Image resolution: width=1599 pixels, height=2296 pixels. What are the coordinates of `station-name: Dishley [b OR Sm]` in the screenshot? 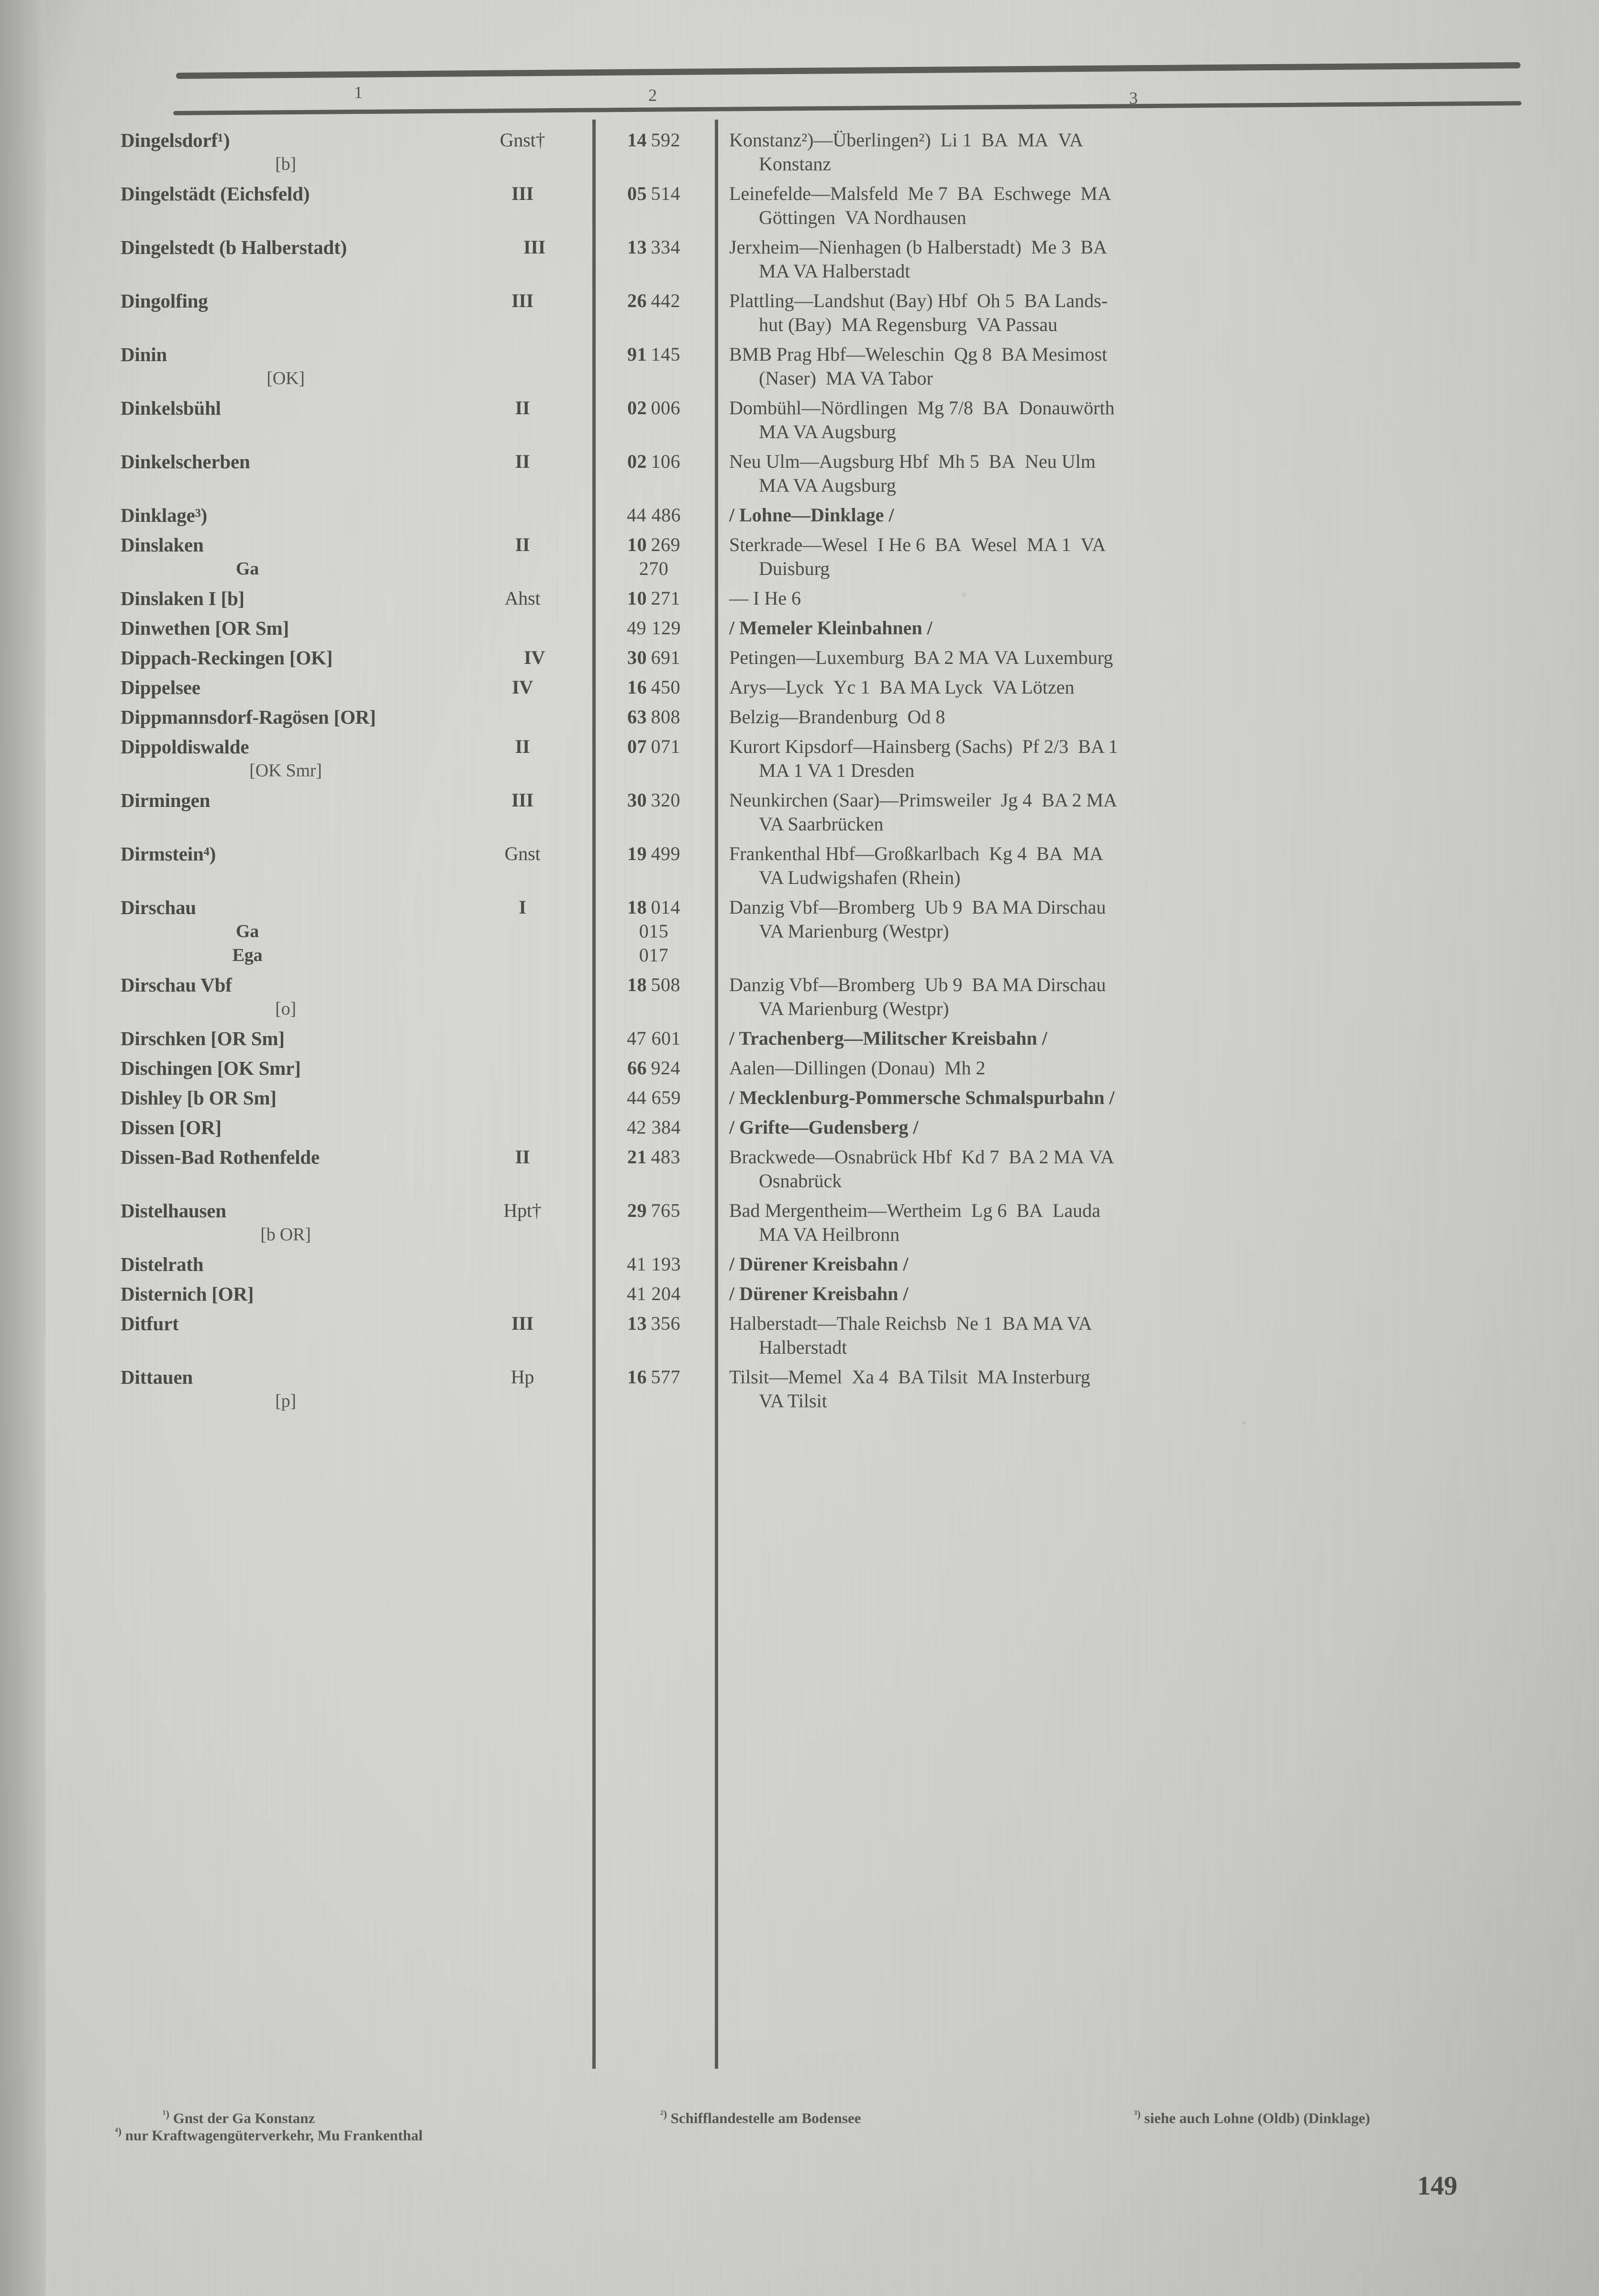 It's located at (199, 1098).